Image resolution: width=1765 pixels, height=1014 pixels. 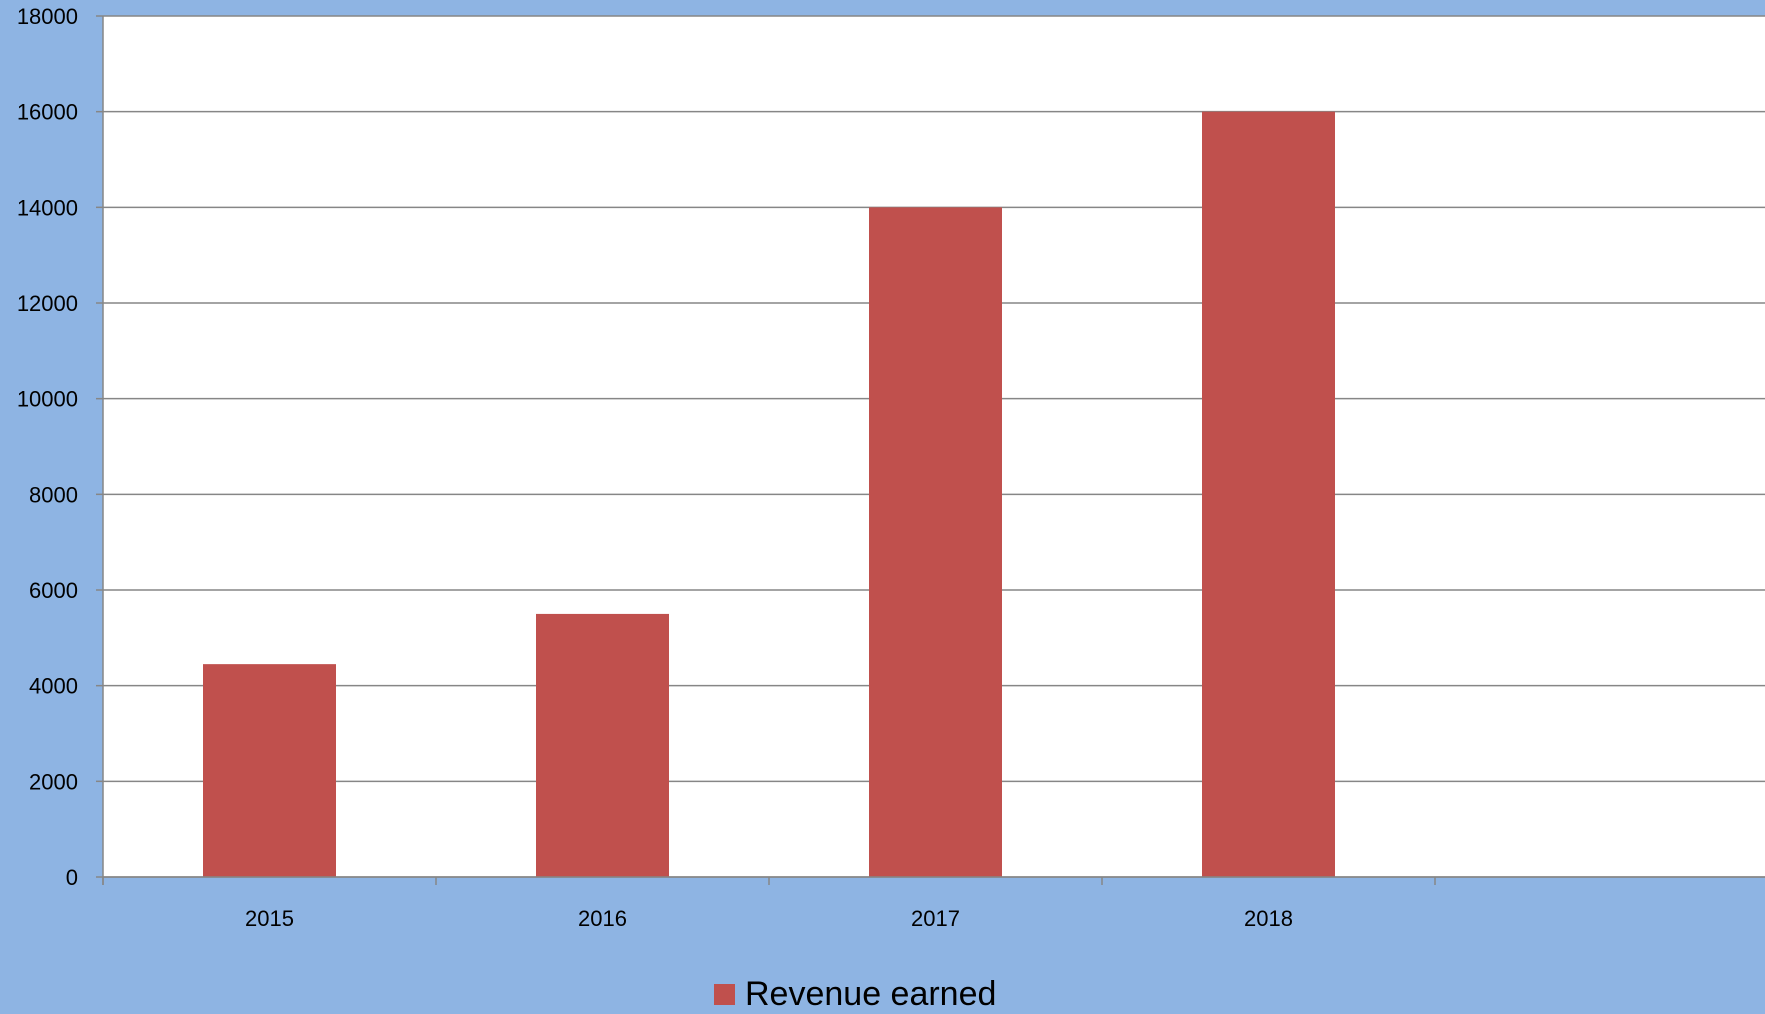 I want to click on legend-swatch, so click(x=724, y=994).